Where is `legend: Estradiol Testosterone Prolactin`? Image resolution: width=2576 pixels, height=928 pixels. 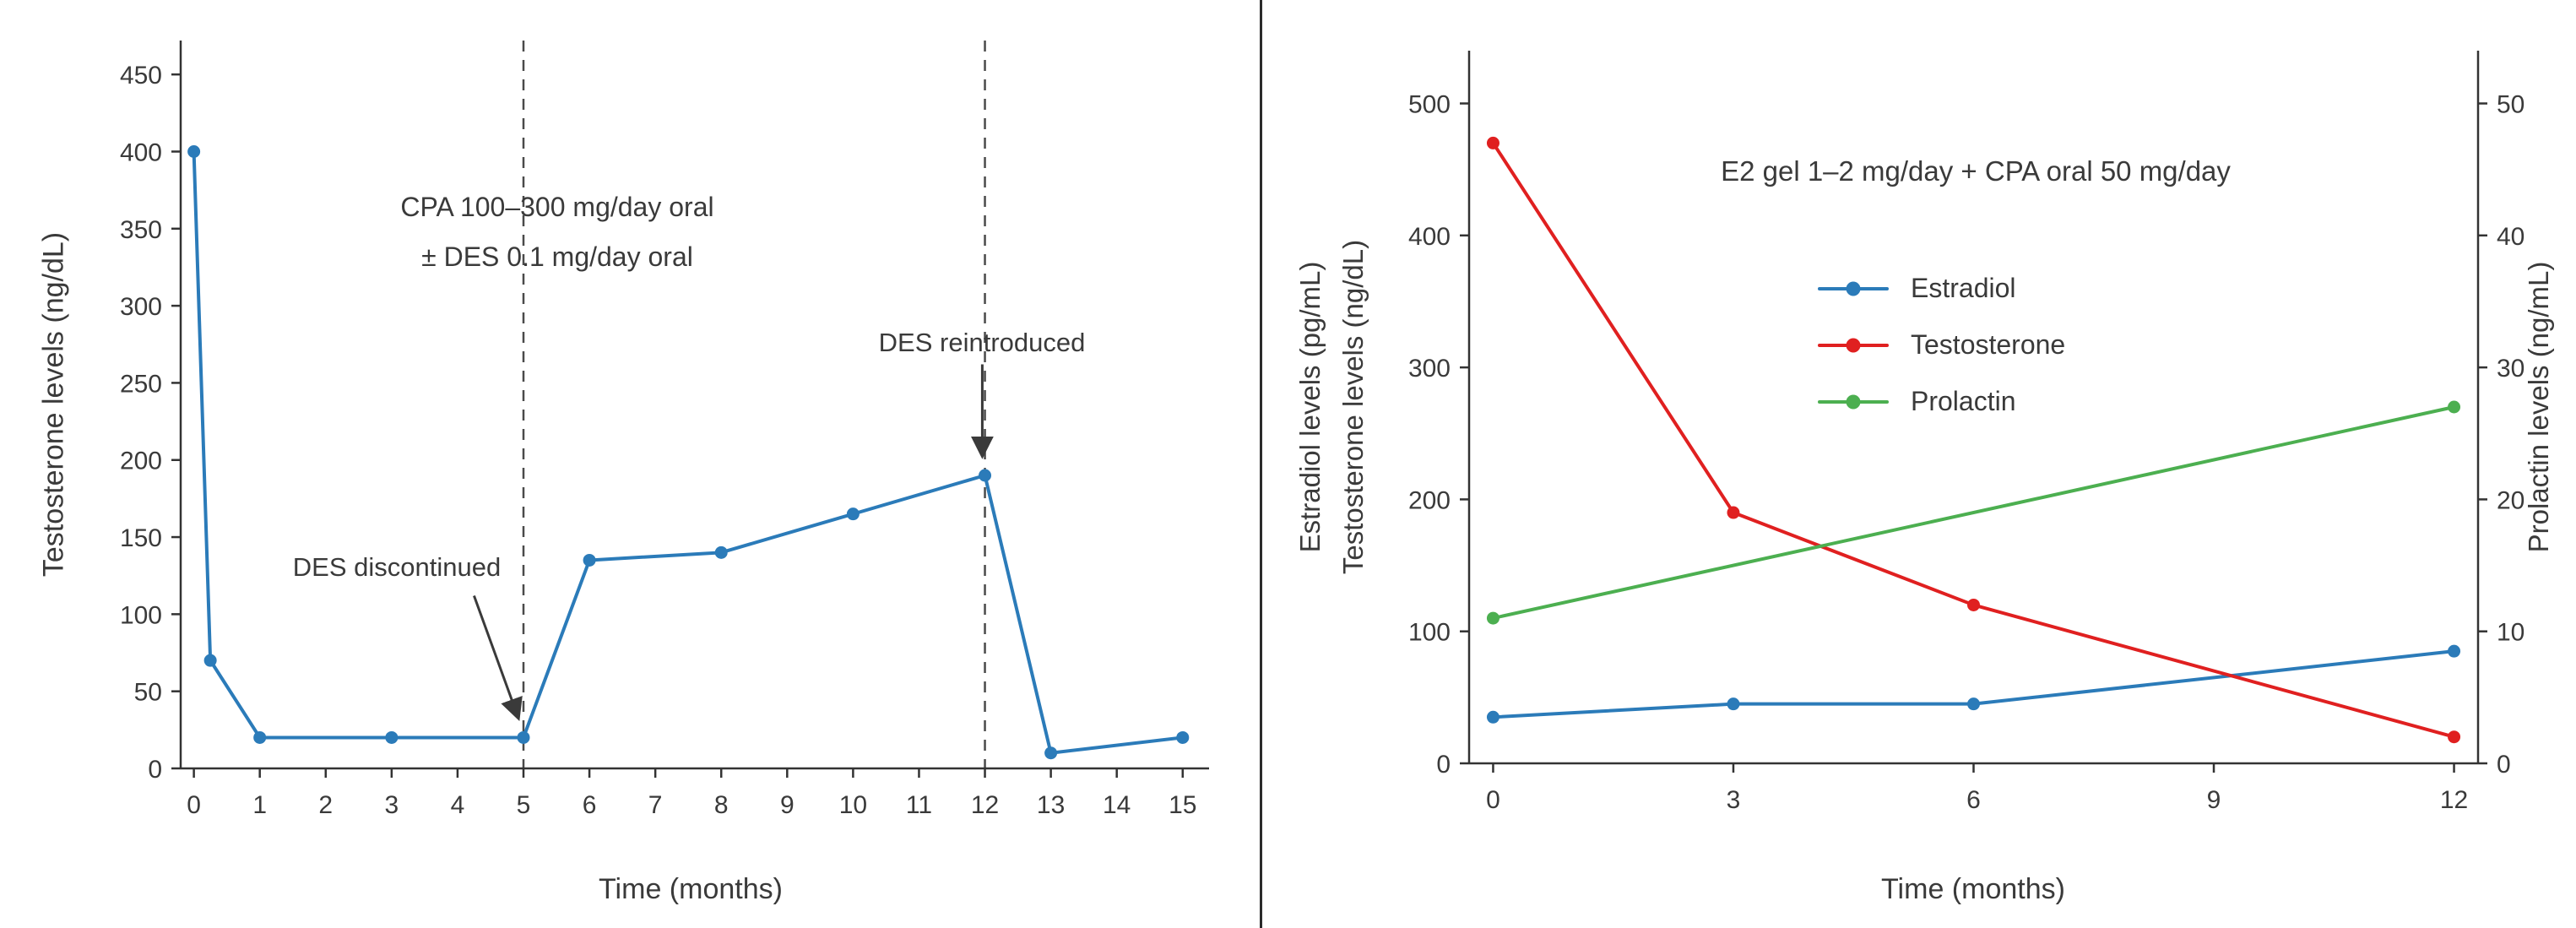
legend: Estradiol Testosterone Prolactin is located at coordinates (1942, 345).